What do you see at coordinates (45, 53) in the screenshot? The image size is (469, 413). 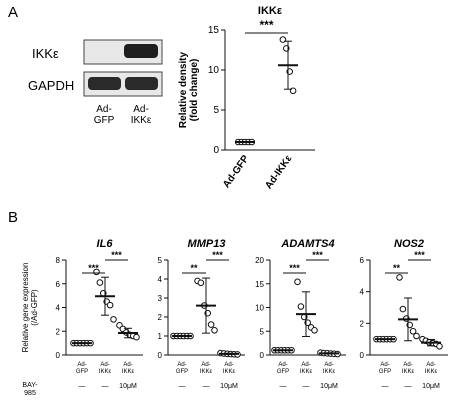 I see `blot-row-label-ikke: IKKε` at bounding box center [45, 53].